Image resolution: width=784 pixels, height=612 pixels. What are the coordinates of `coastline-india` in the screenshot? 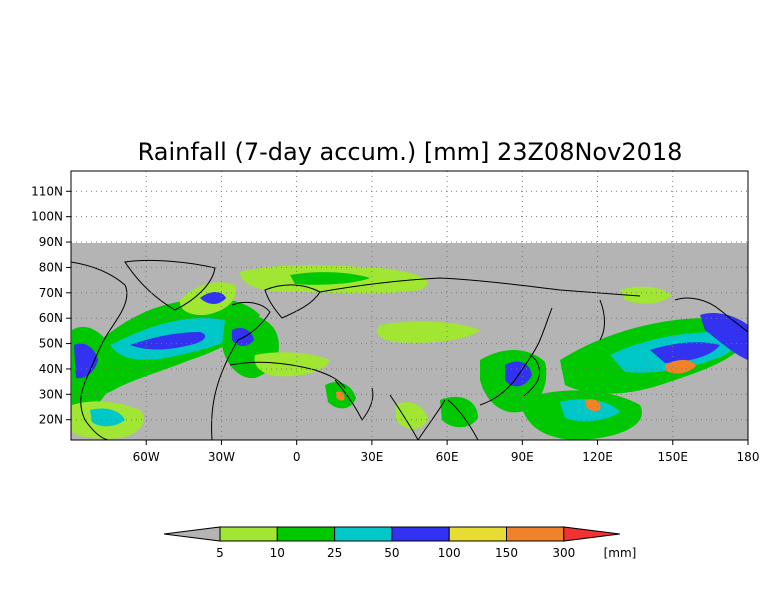 It's located at (417, 417).